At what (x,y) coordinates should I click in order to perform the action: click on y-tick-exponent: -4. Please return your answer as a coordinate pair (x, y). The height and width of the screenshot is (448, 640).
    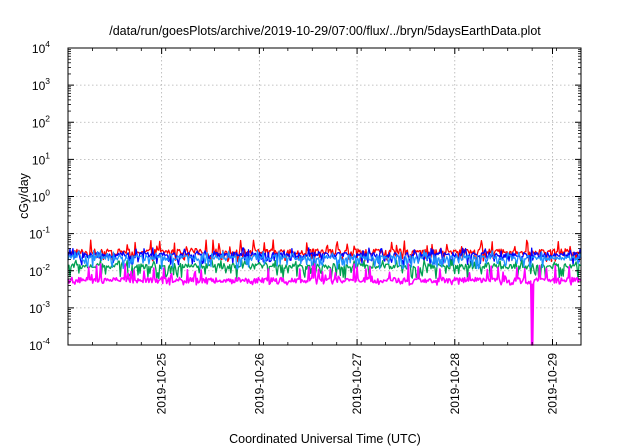
    Looking at the image, I should click on (46, 341).